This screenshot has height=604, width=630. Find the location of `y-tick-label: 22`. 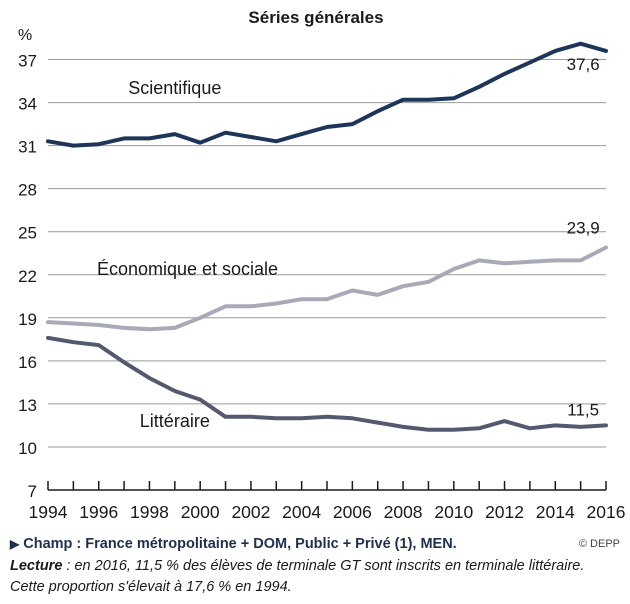

y-tick-label: 22 is located at coordinates (27, 276).